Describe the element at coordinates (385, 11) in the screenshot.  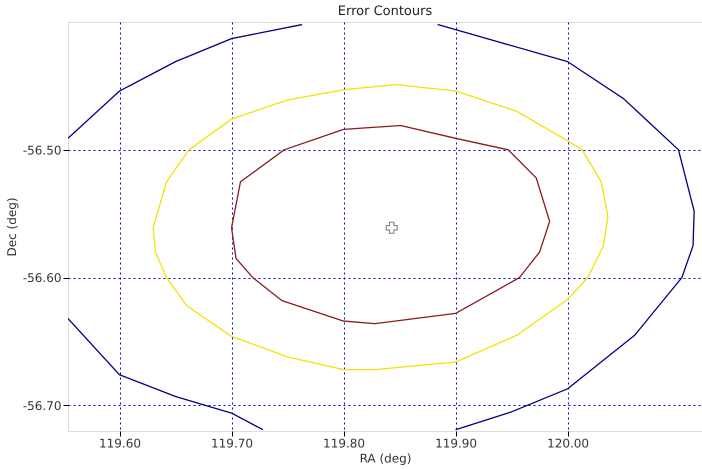
I see `chart-title: Error Contours` at that location.